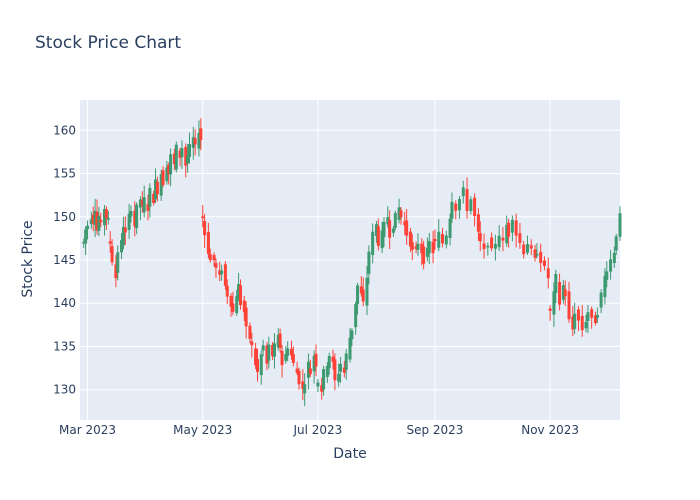  What do you see at coordinates (64, 217) in the screenshot?
I see `y-tick-label: 150` at bounding box center [64, 217].